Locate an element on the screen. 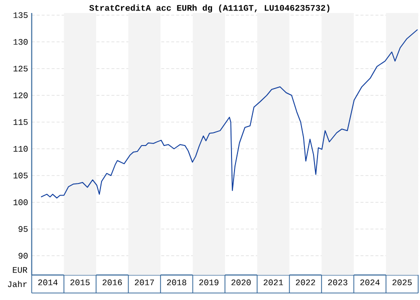 This screenshot has height=300, width=420. x-tick-label: 2018 is located at coordinates (176, 283).